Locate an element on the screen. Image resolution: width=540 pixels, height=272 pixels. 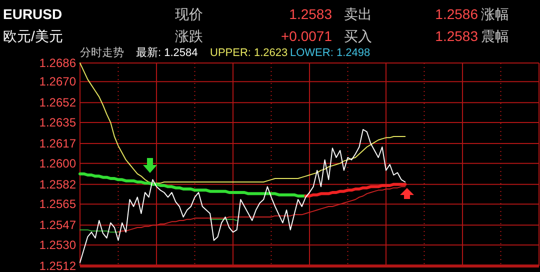
y-tick-label: 1.2617 is located at coordinates (57, 143).